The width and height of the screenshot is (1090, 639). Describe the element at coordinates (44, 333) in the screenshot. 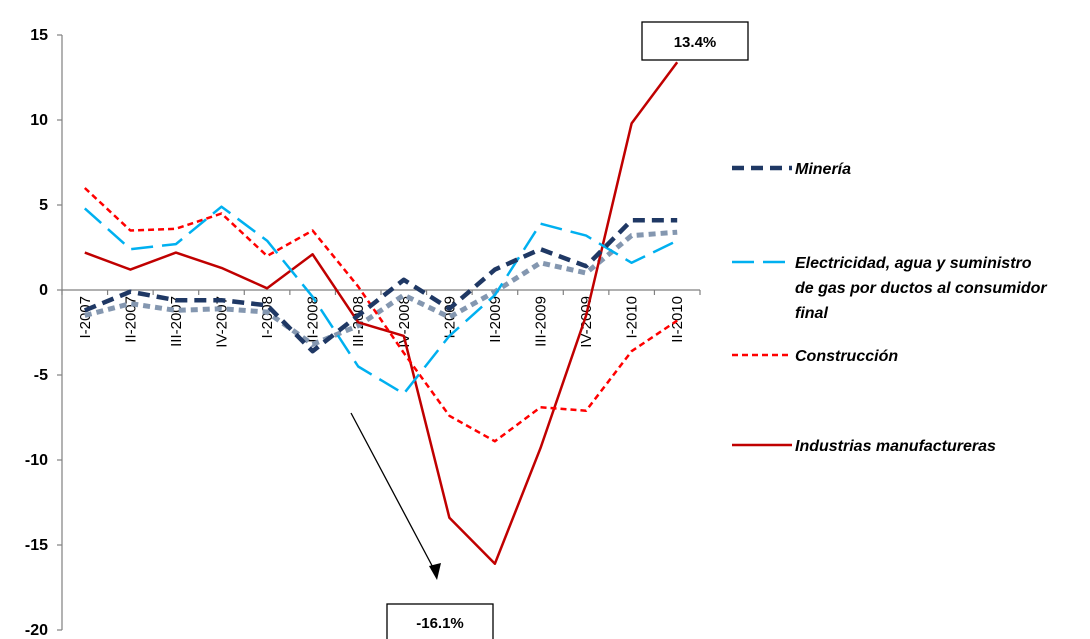

I see `y-axis: 15 10 5 0 -5 -10 -15 -20` at that location.